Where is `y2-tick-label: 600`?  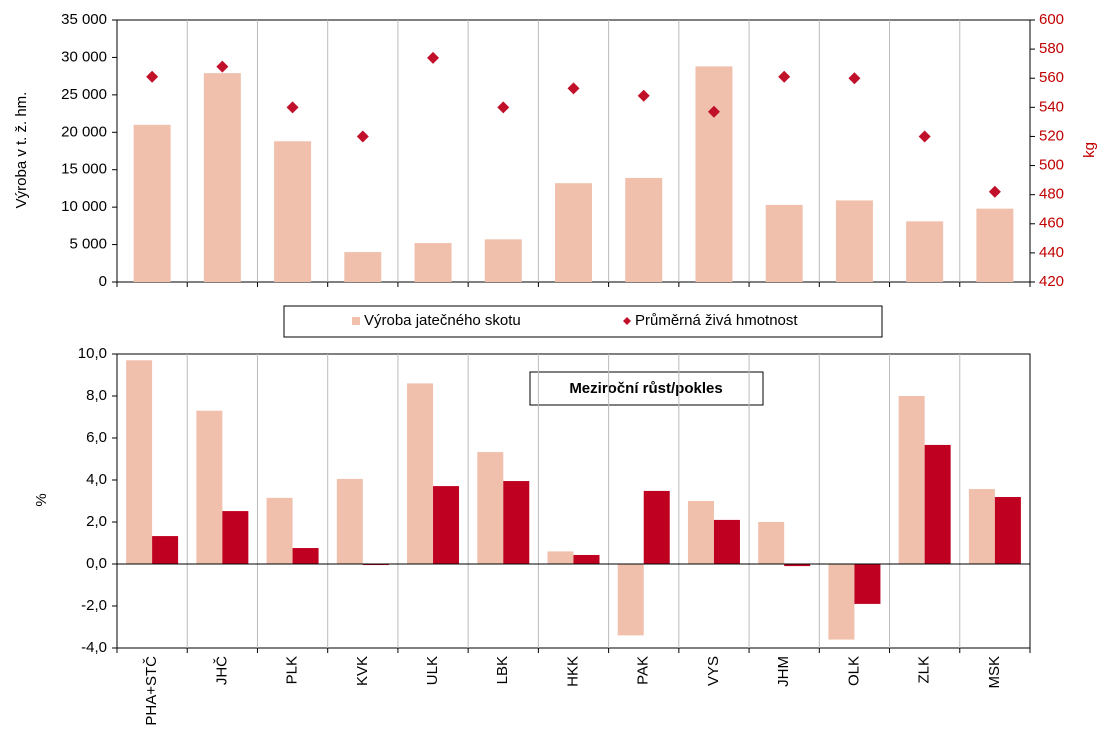
y2-tick-label: 600 is located at coordinates (1051, 19).